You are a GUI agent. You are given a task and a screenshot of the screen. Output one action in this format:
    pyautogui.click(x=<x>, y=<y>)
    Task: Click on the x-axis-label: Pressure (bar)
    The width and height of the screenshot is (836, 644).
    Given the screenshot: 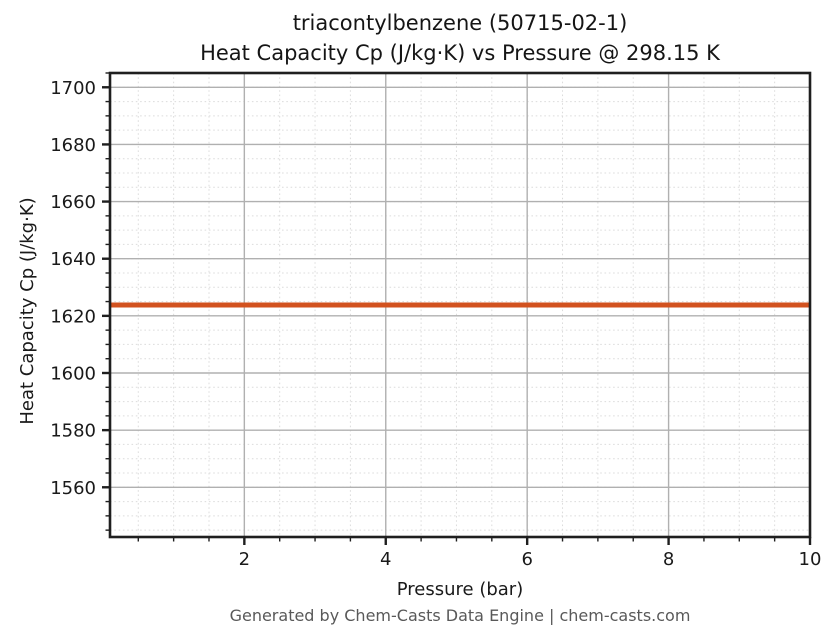 What is the action you would take?
    pyautogui.click(x=460, y=589)
    